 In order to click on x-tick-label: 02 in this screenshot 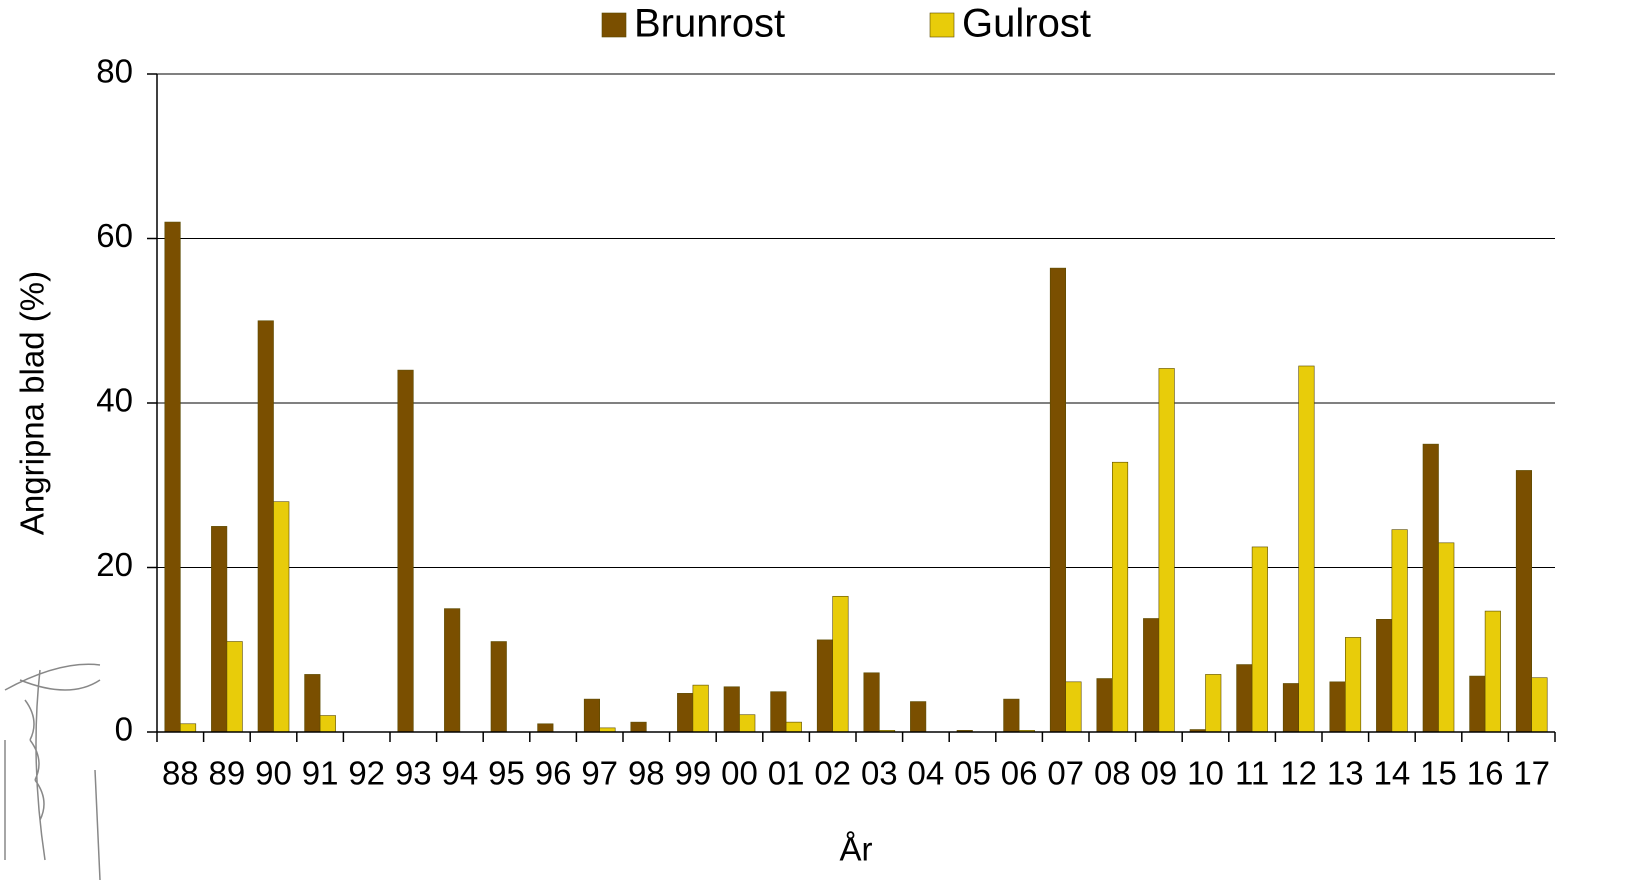, I will do `click(832, 773)`.